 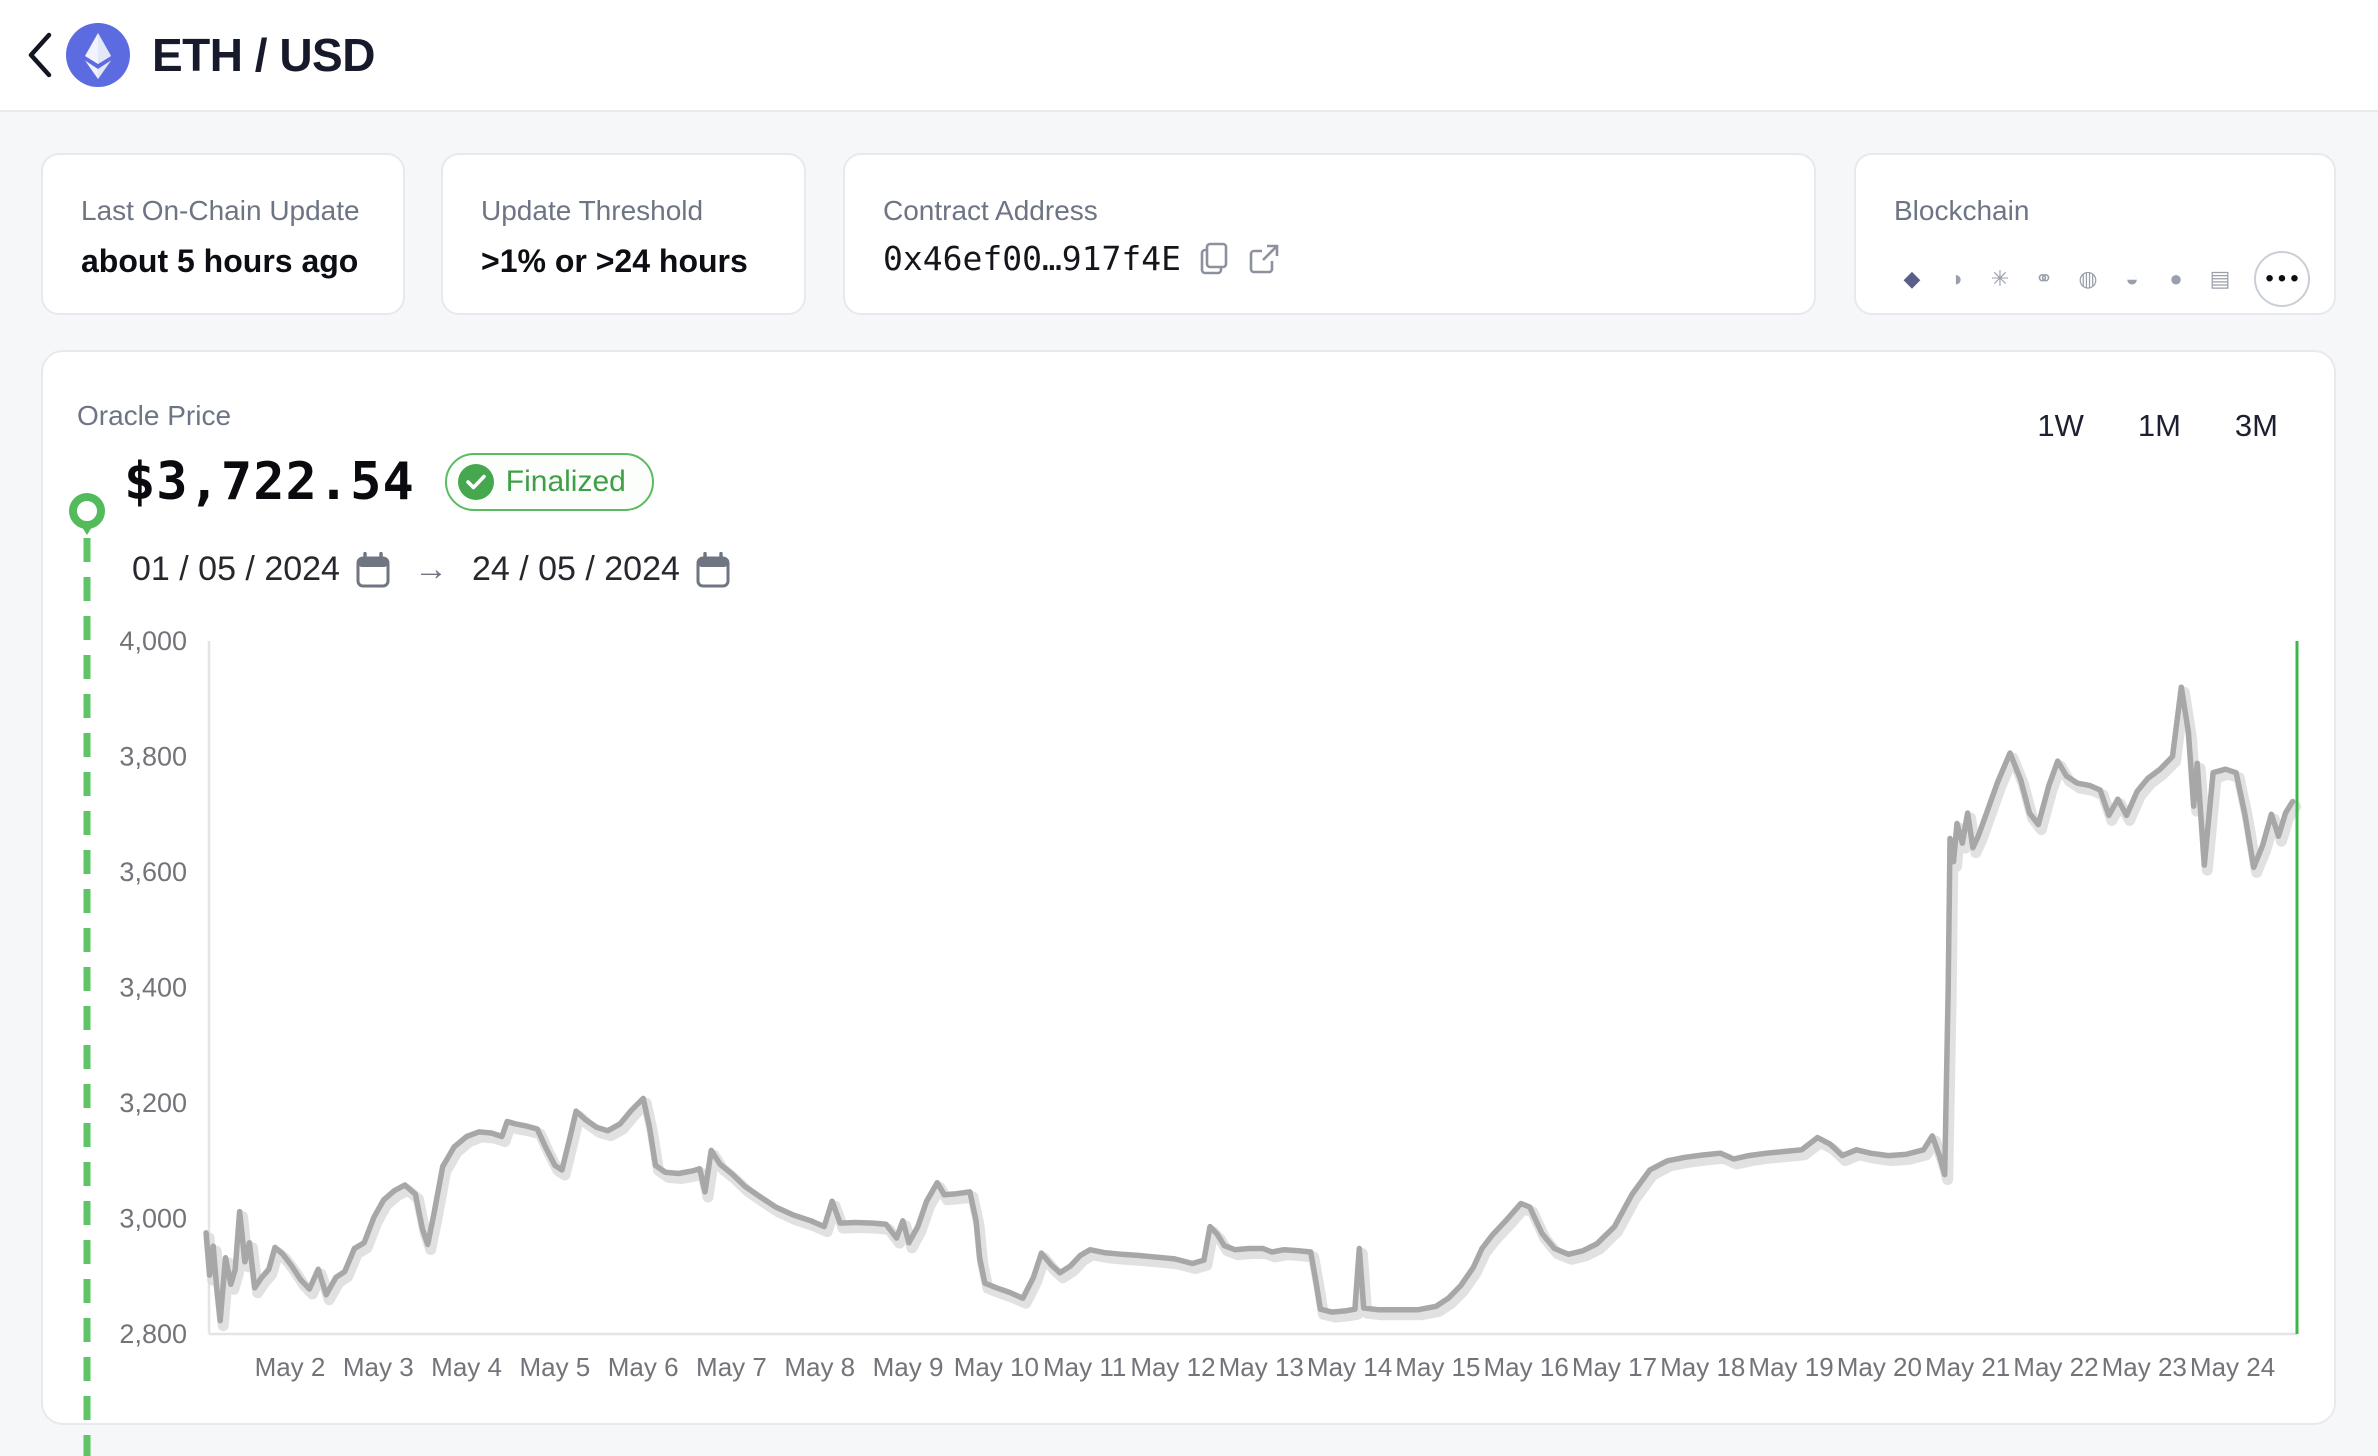 What do you see at coordinates (2132, 278) in the screenshot?
I see `chain-icon-6: ◒` at bounding box center [2132, 278].